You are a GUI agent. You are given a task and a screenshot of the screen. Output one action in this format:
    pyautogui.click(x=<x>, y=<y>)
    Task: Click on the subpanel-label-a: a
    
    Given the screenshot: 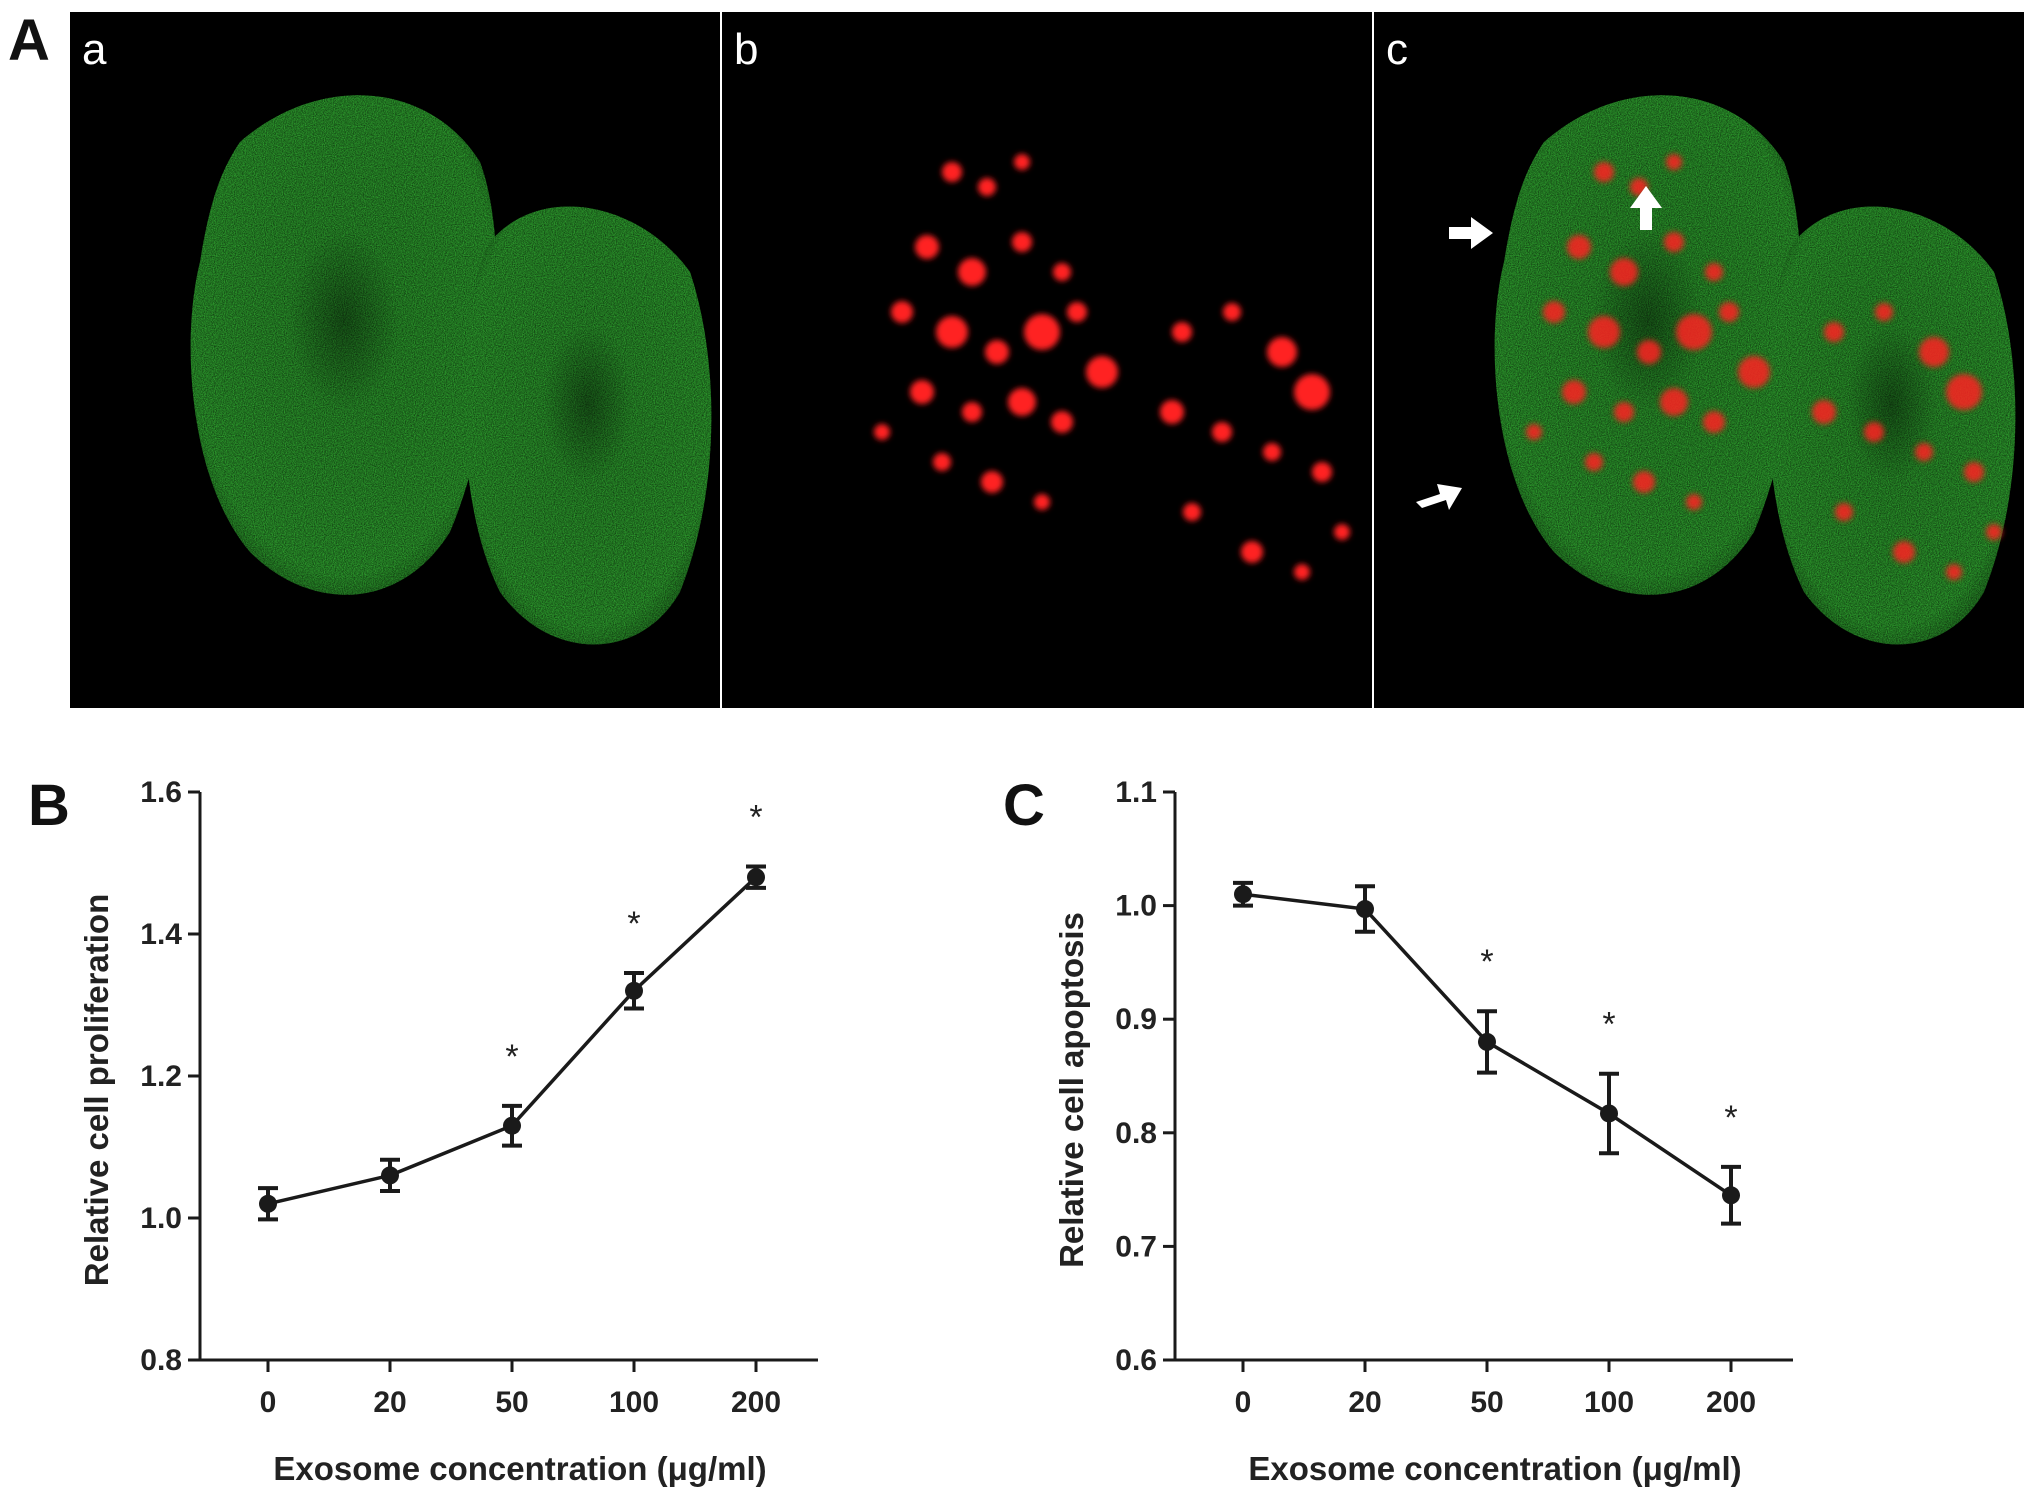 What is the action you would take?
    pyautogui.click(x=94, y=49)
    